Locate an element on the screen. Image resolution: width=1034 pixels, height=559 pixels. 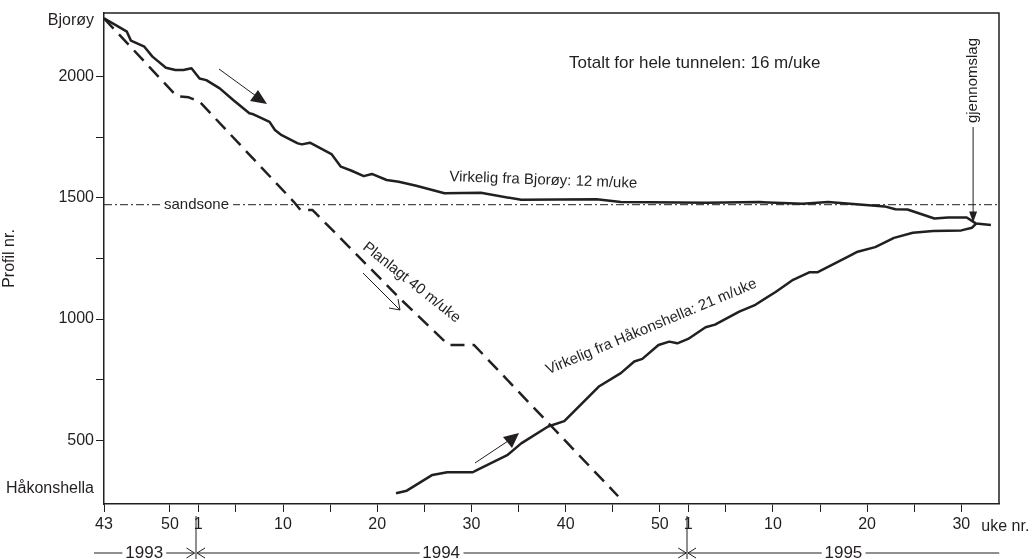
annotation: Totalt for hele tunnelen: 16 m/uke is located at coordinates (695, 62).